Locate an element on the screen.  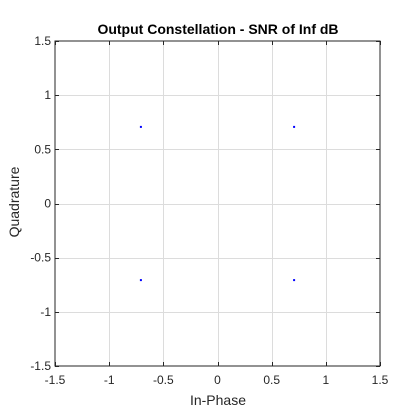
y-tick-label: 1.5 is located at coordinates (42, 41).